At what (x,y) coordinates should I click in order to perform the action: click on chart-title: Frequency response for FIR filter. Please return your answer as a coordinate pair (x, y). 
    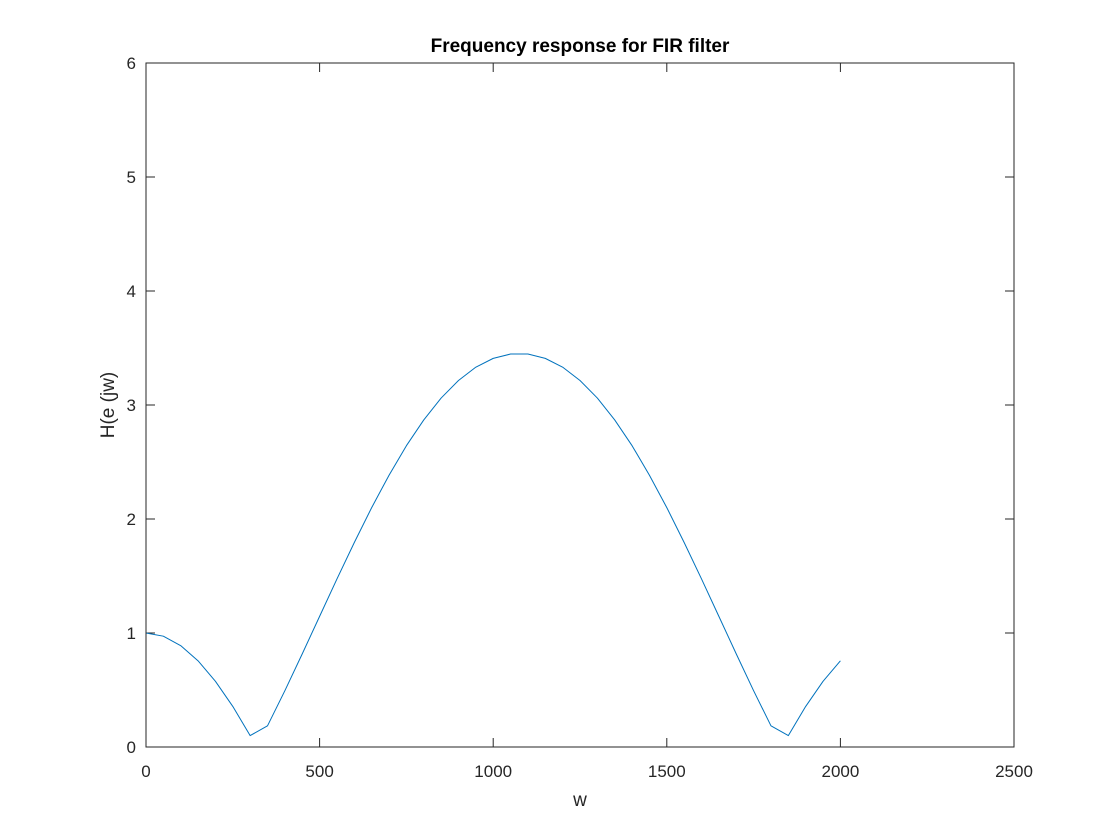
    Looking at the image, I should click on (580, 46).